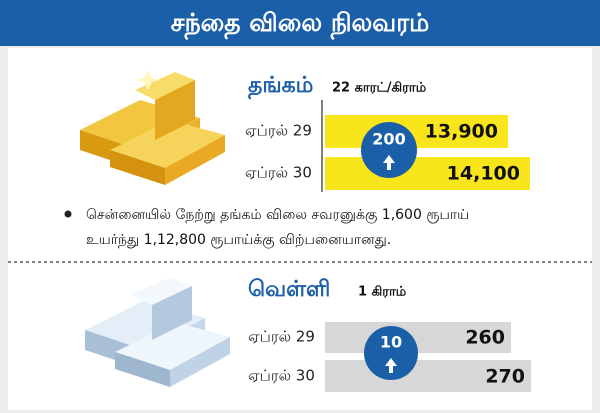 The width and height of the screenshot is (600, 413). I want to click on bullet, so click(68, 214).